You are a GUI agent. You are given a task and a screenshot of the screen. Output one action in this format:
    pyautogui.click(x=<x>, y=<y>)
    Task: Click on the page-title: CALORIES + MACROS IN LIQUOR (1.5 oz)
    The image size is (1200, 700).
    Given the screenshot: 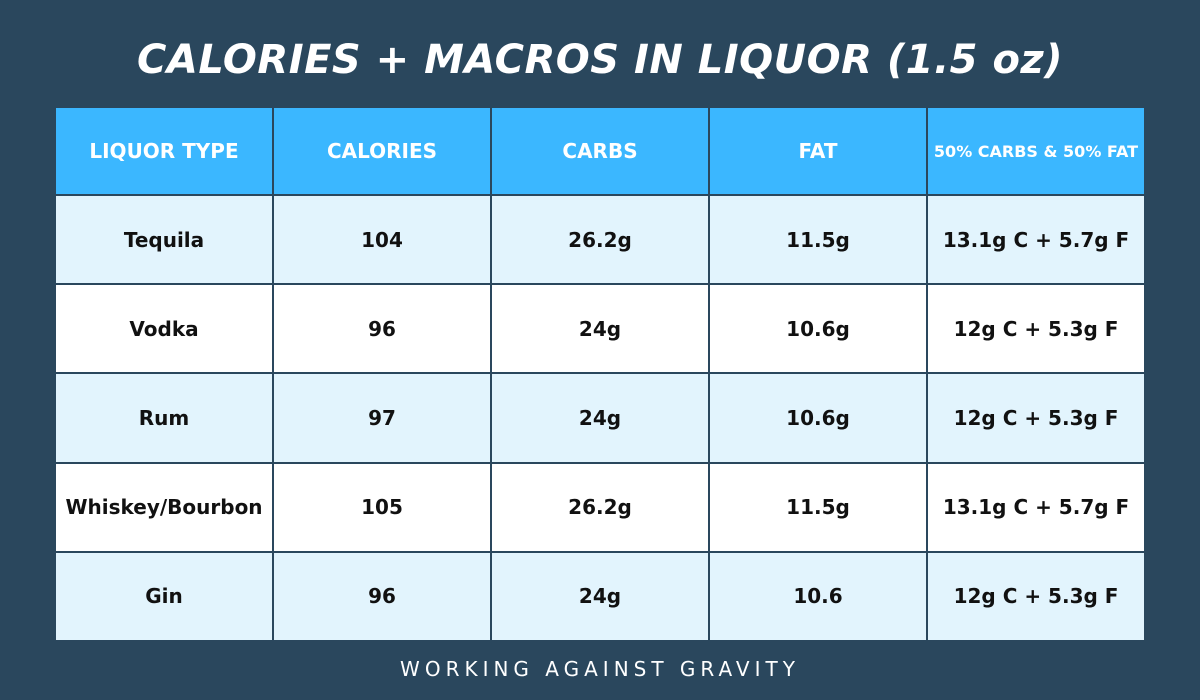 What is the action you would take?
    pyautogui.click(x=600, y=60)
    